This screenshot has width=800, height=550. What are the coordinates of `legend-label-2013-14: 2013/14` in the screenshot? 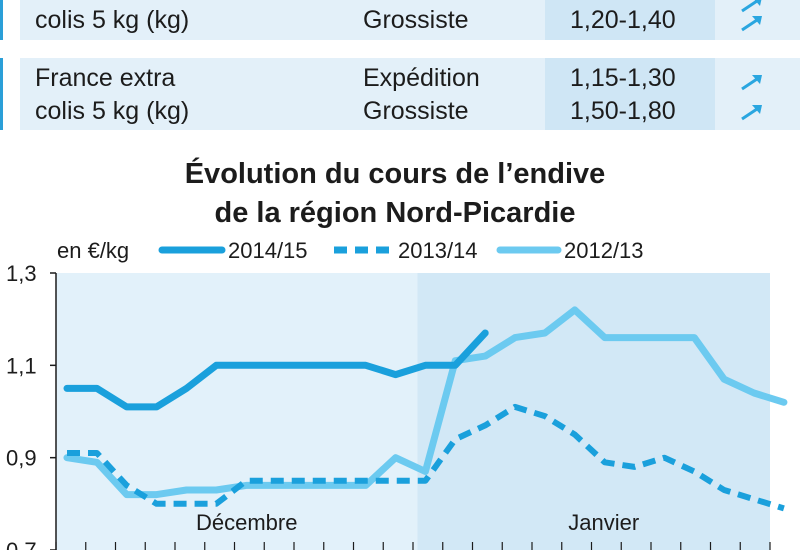 It's located at (438, 250).